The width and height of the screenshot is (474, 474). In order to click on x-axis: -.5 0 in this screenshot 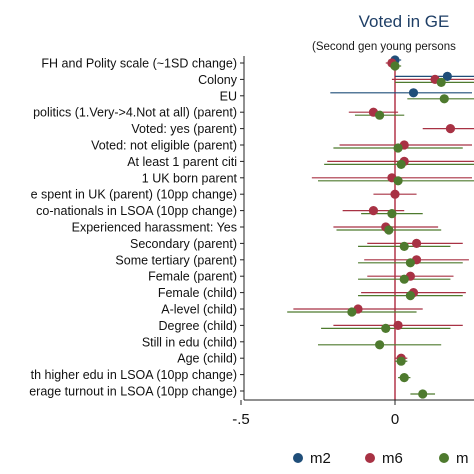, I will do `click(353, 413)`.